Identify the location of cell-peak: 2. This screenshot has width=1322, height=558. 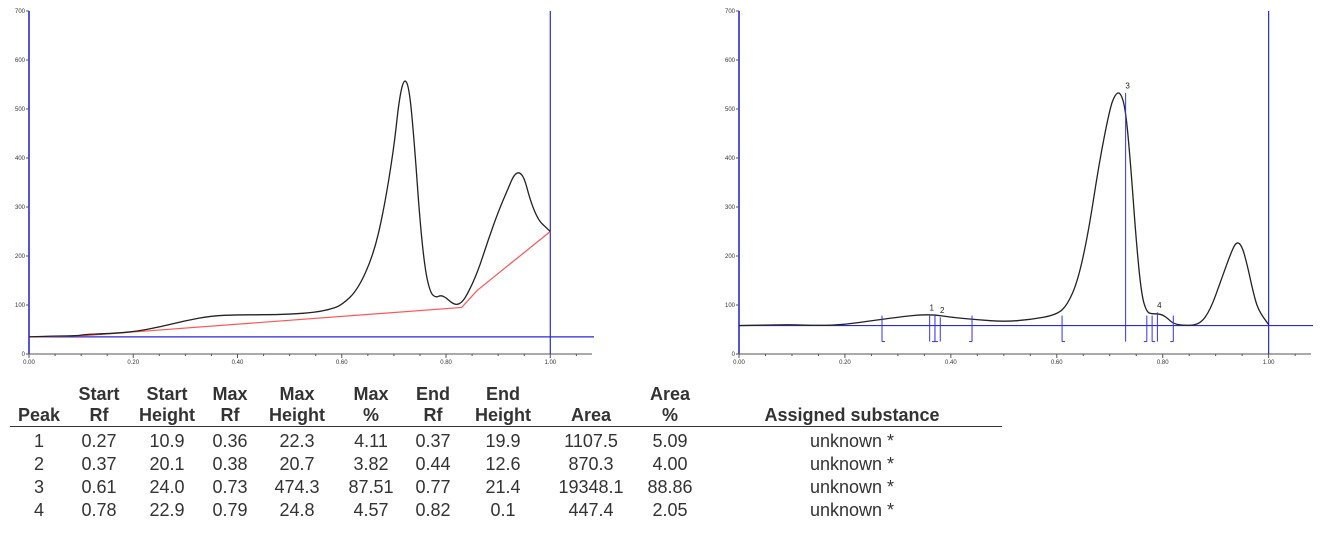
(38, 464).